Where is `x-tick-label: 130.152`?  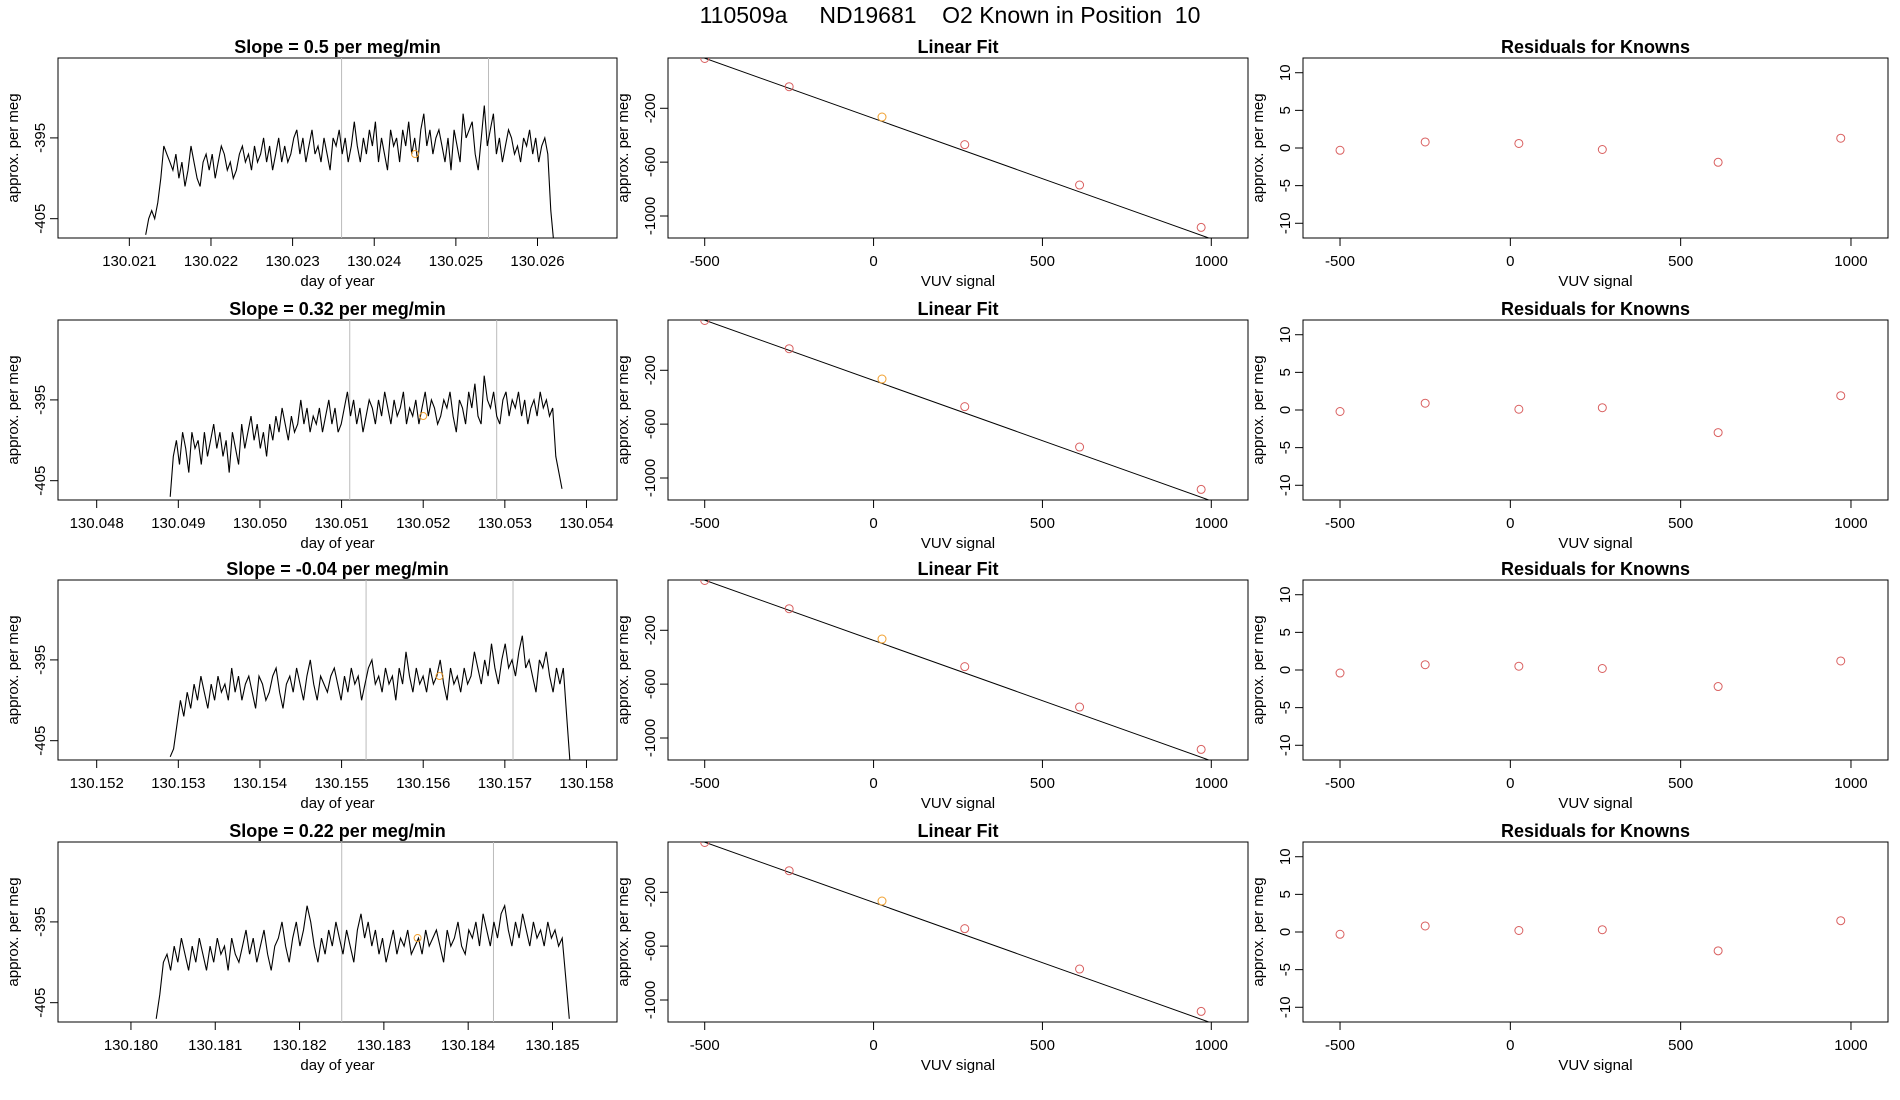
x-tick-label: 130.152 is located at coordinates (97, 783).